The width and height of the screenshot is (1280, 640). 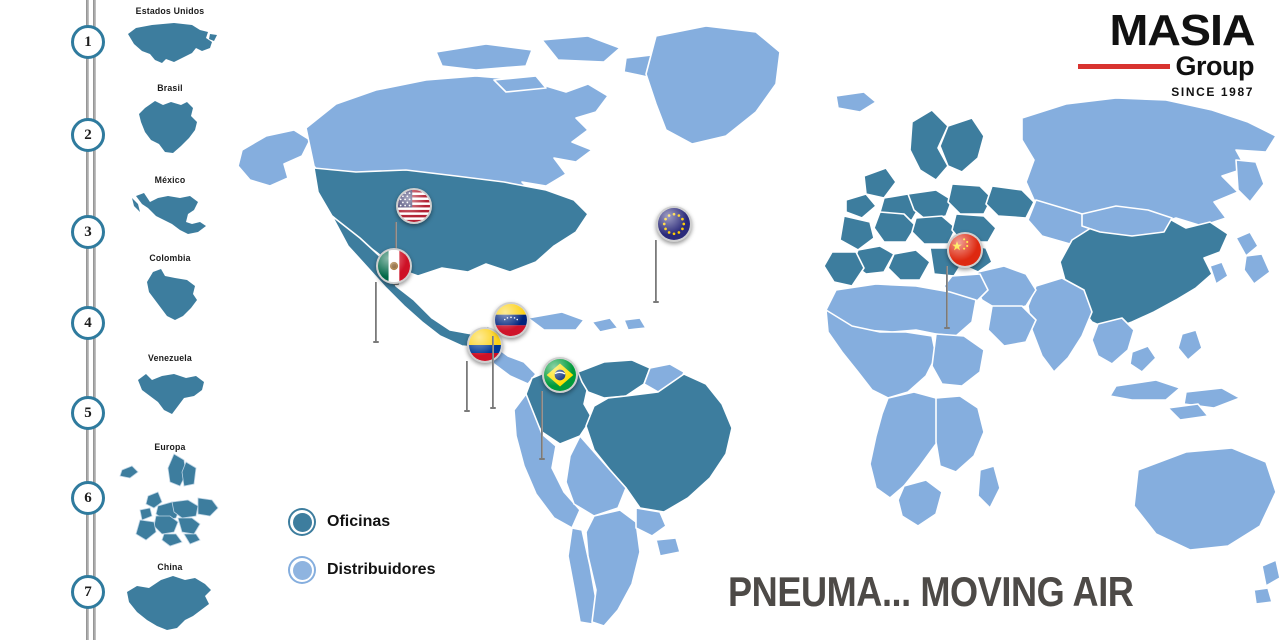 I want to click on timeline-label-1: Estados Unidos, so click(x=170, y=11).